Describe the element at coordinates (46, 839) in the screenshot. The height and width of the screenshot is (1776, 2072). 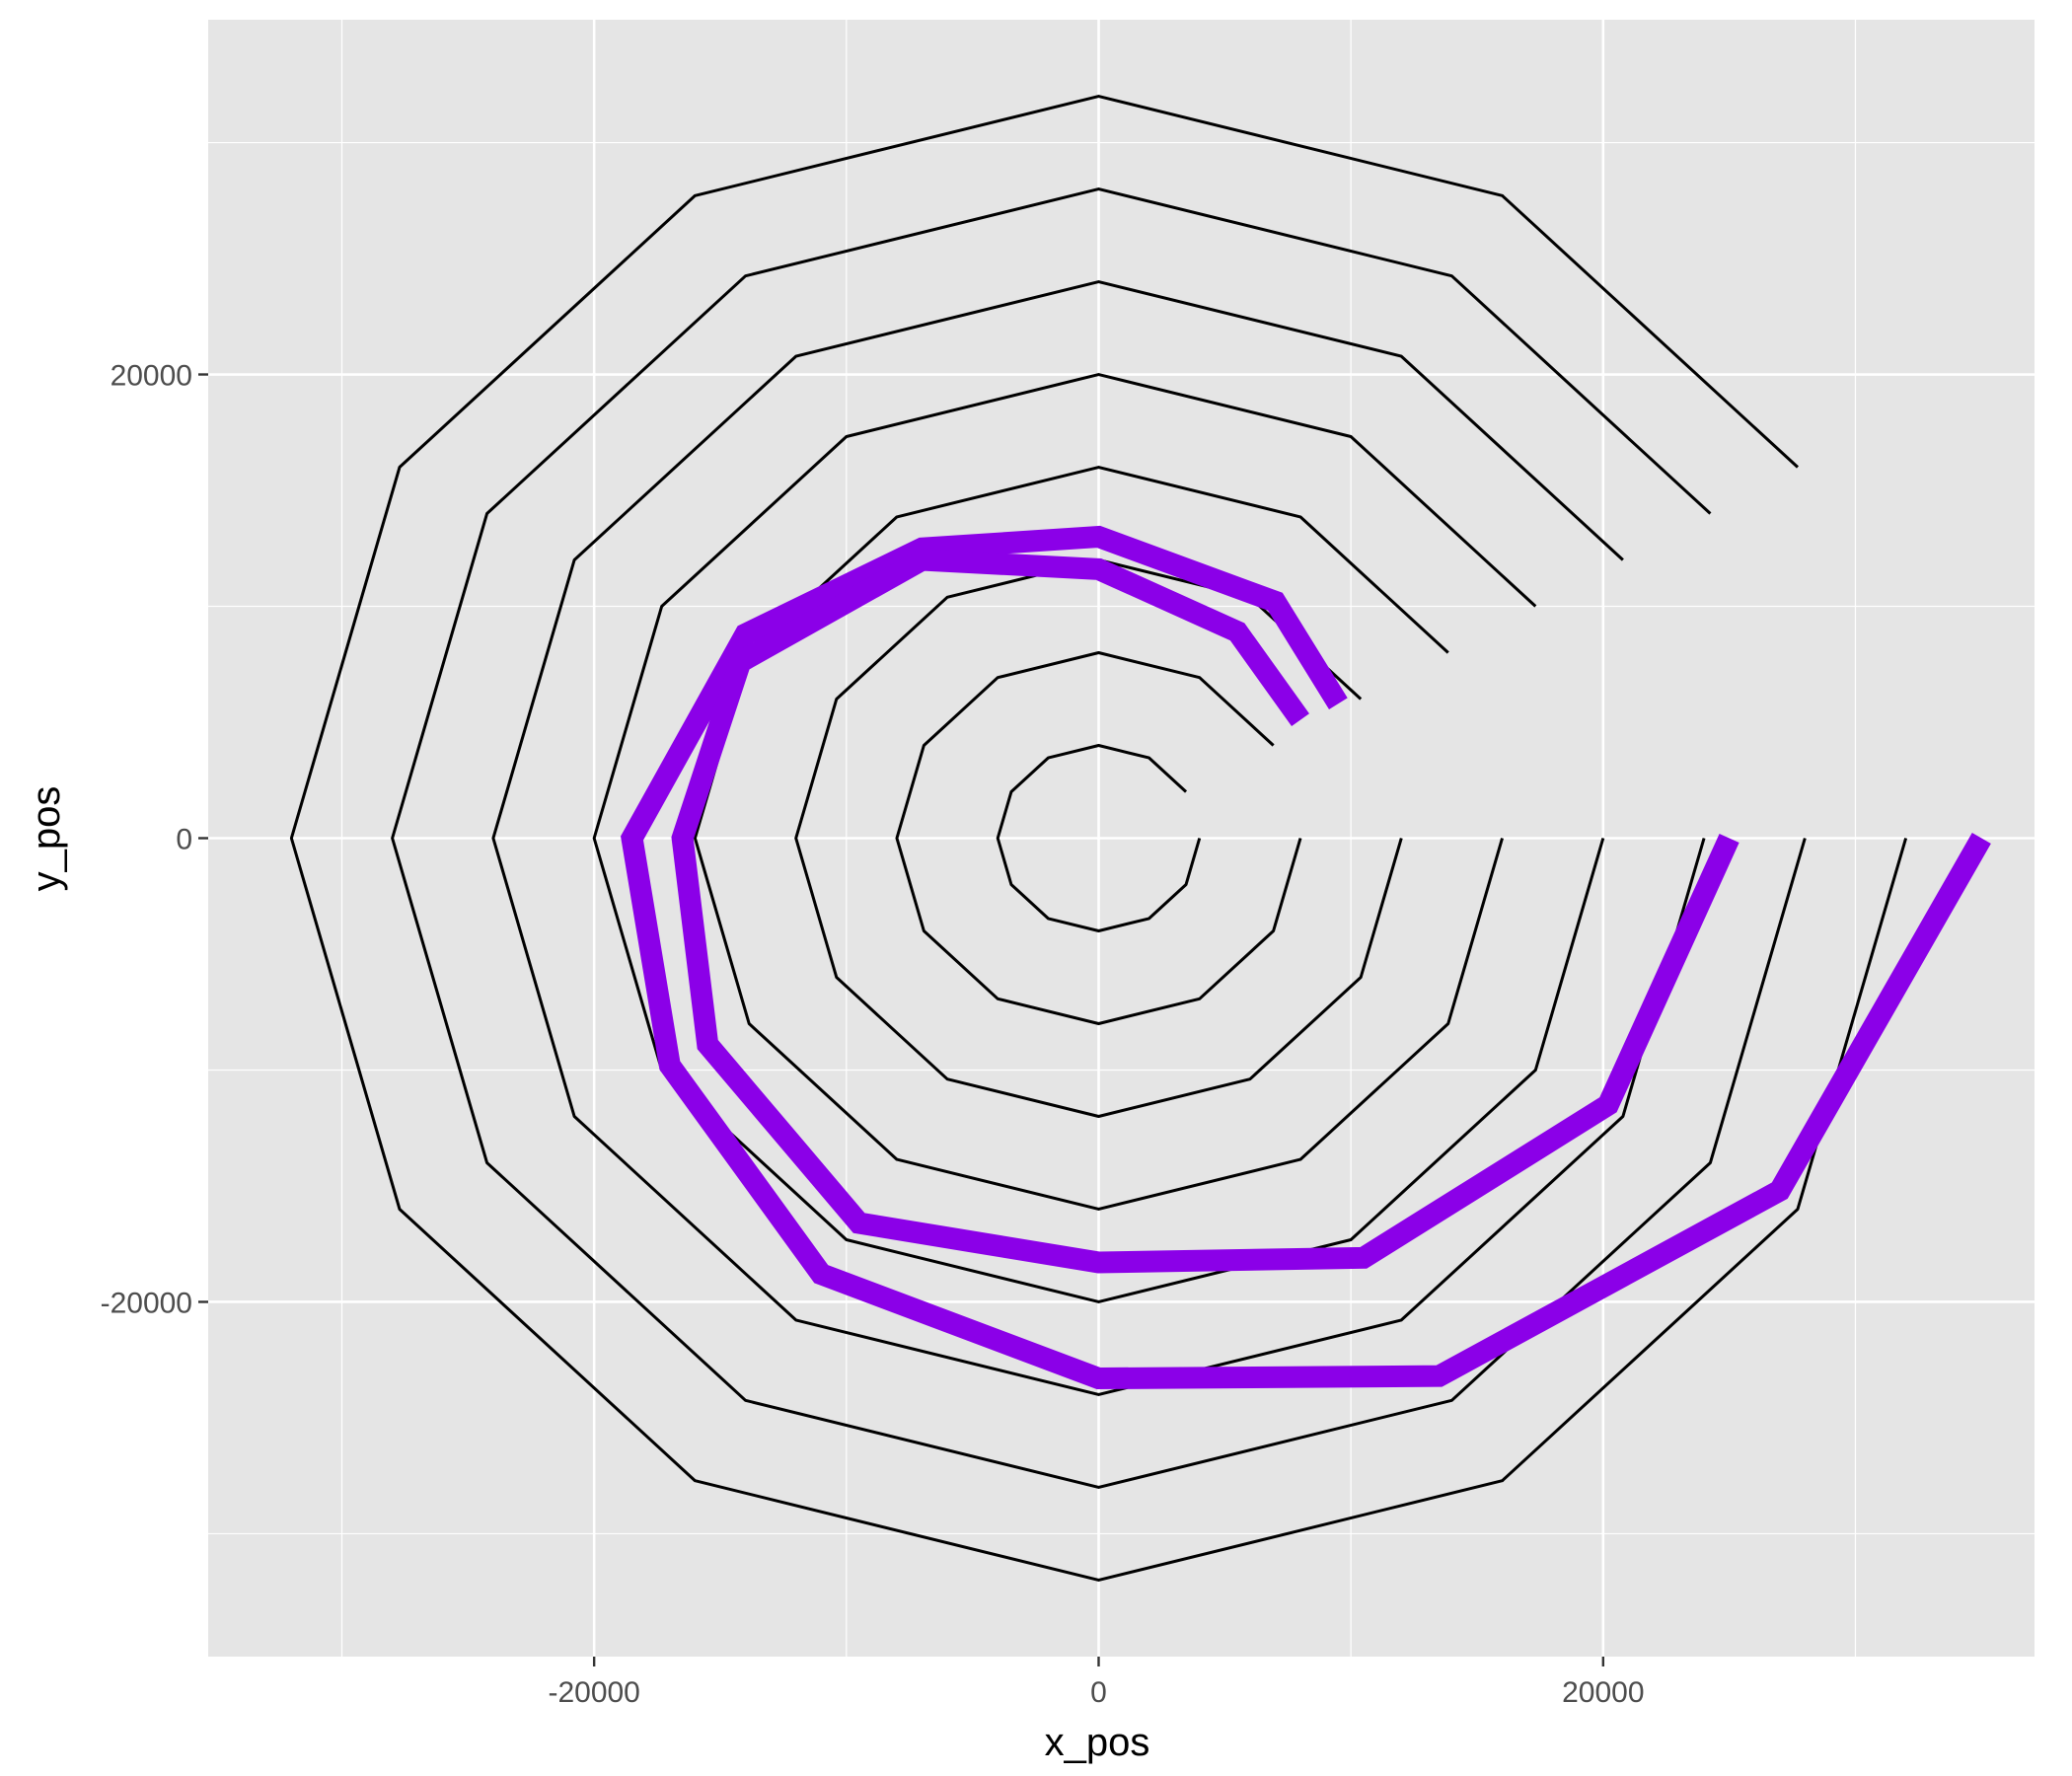
I see `y-axis-title: y_pos` at that location.